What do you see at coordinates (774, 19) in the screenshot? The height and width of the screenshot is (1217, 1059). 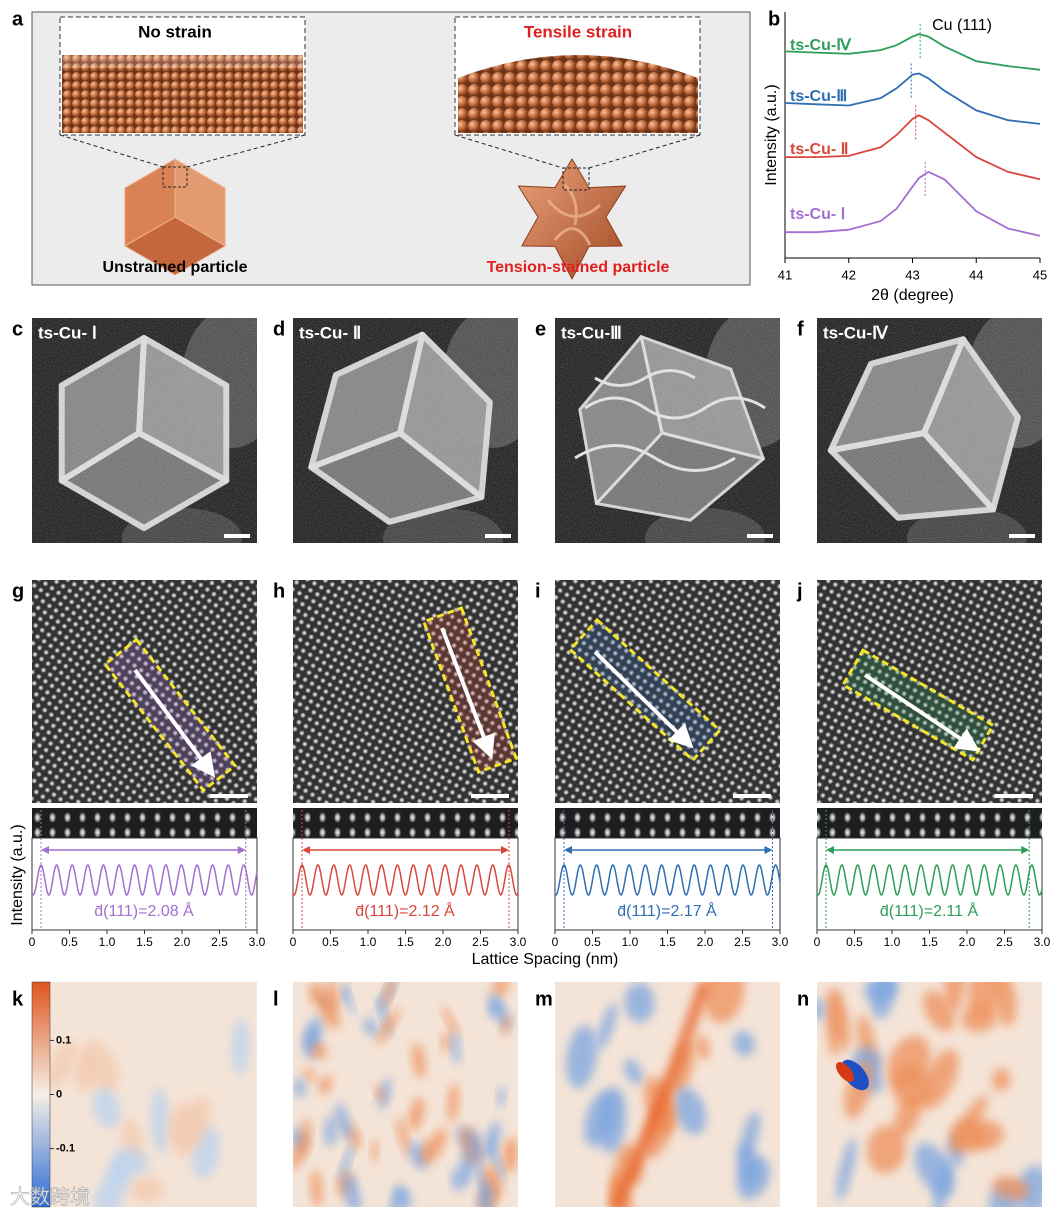 I see `panel-label: b` at bounding box center [774, 19].